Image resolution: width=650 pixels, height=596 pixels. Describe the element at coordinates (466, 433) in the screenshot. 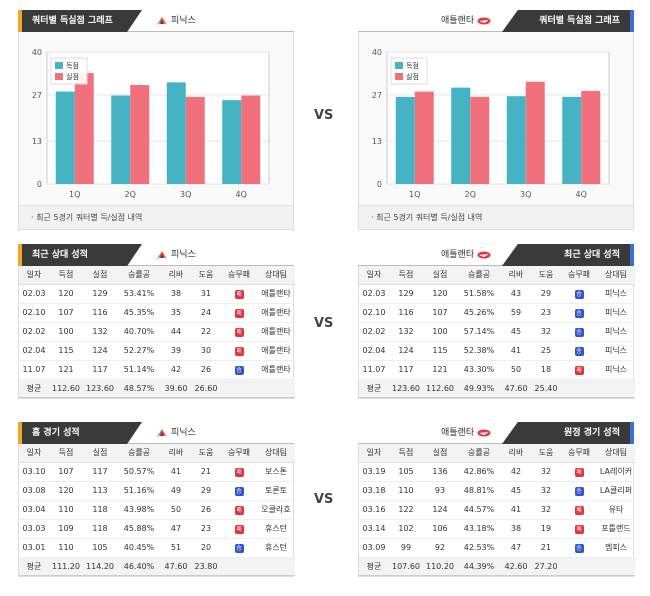

I see `right-away-team: 애틀랜타` at that location.